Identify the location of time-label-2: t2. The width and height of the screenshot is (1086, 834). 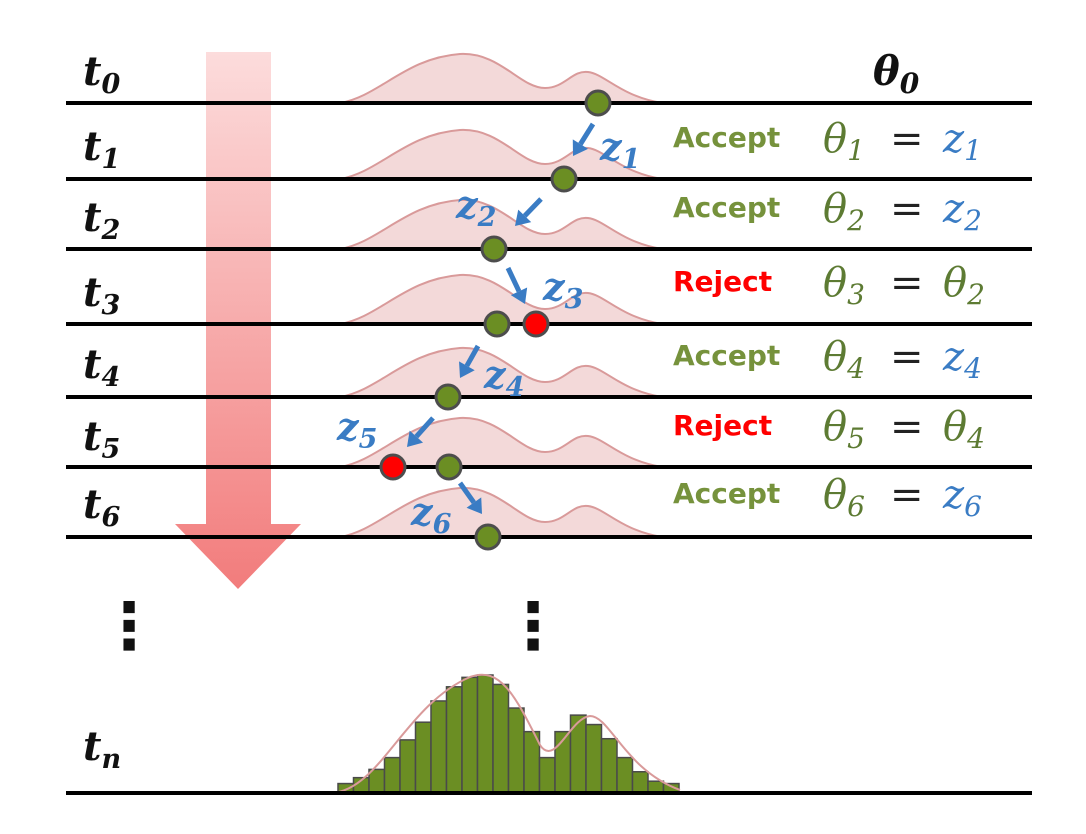
(101, 220).